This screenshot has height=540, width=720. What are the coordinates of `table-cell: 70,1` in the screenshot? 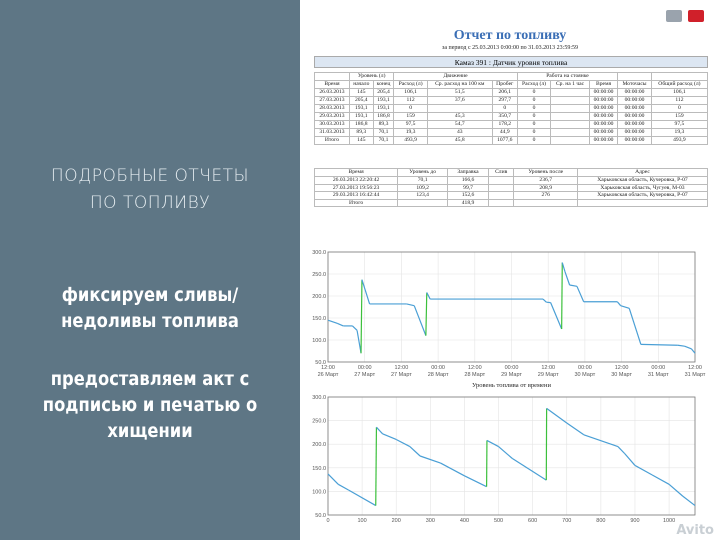 It's located at (423, 180).